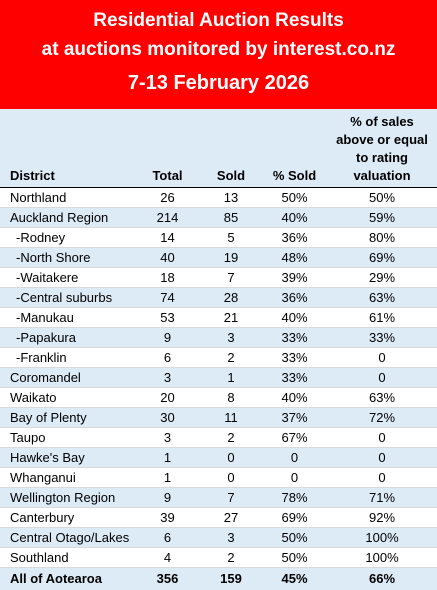  Describe the element at coordinates (167, 218) in the screenshot. I see `cell-total: 214` at that location.